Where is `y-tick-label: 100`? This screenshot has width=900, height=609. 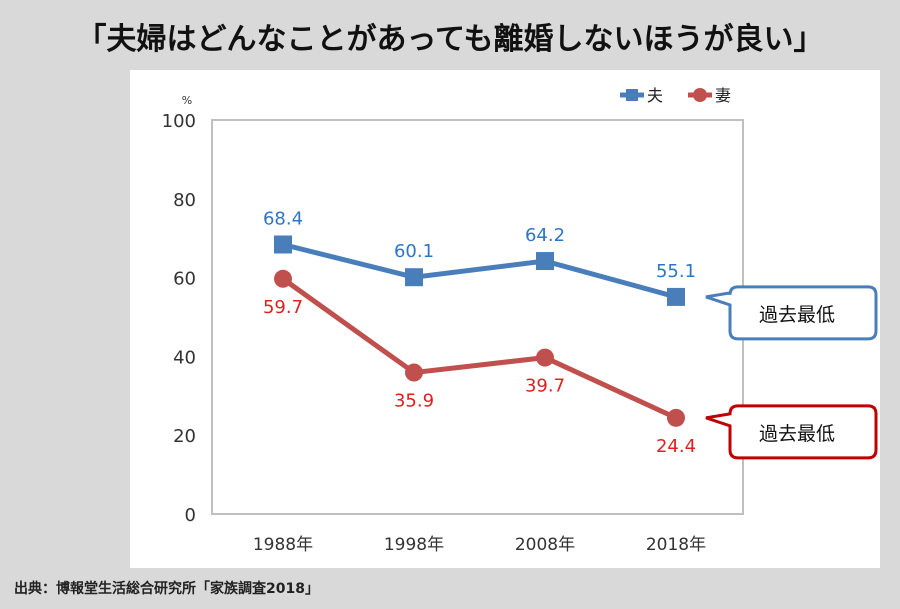
y-tick-label: 100 is located at coordinates (179, 121).